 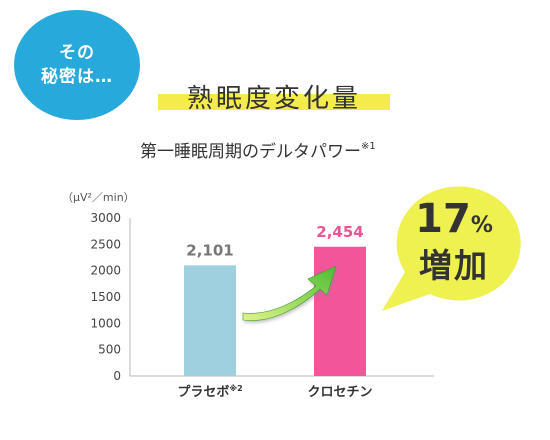 I want to click on y-tick-label: 1500, so click(x=105, y=297).